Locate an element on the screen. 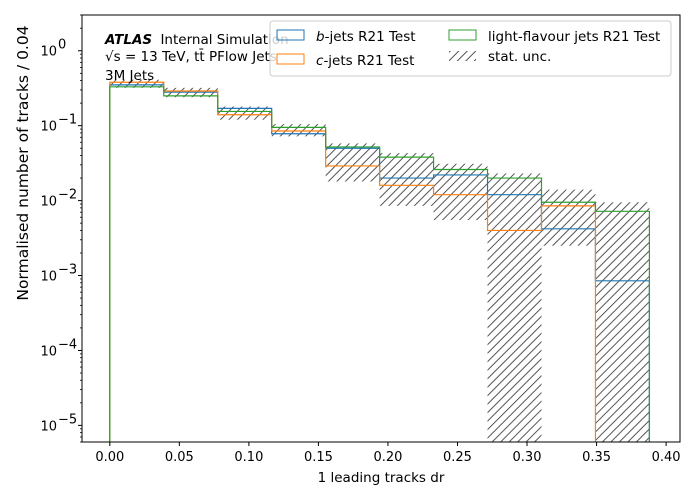  legend-box is located at coordinates (470, 48).